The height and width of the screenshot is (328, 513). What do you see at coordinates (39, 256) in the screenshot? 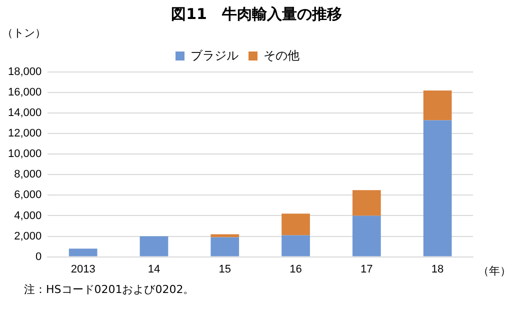
I see `y-tick-label: 0` at bounding box center [39, 256].